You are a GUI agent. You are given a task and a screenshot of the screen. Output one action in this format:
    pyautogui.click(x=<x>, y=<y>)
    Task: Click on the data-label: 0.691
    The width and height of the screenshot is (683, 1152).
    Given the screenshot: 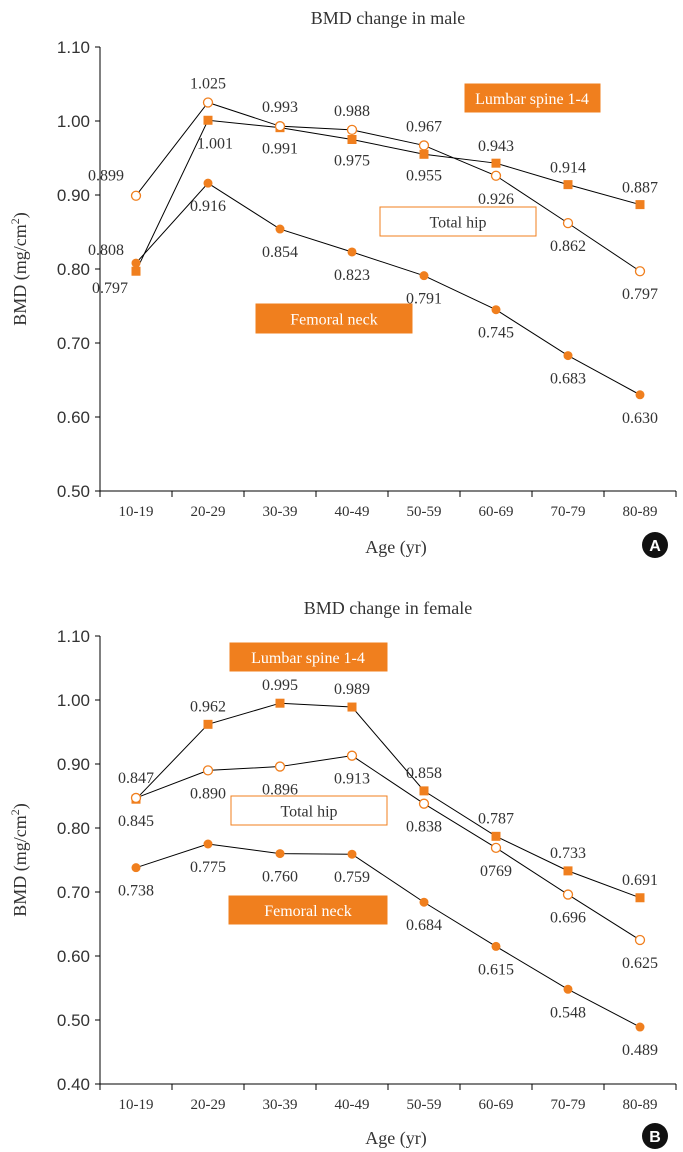 What is the action you would take?
    pyautogui.click(x=640, y=880)
    